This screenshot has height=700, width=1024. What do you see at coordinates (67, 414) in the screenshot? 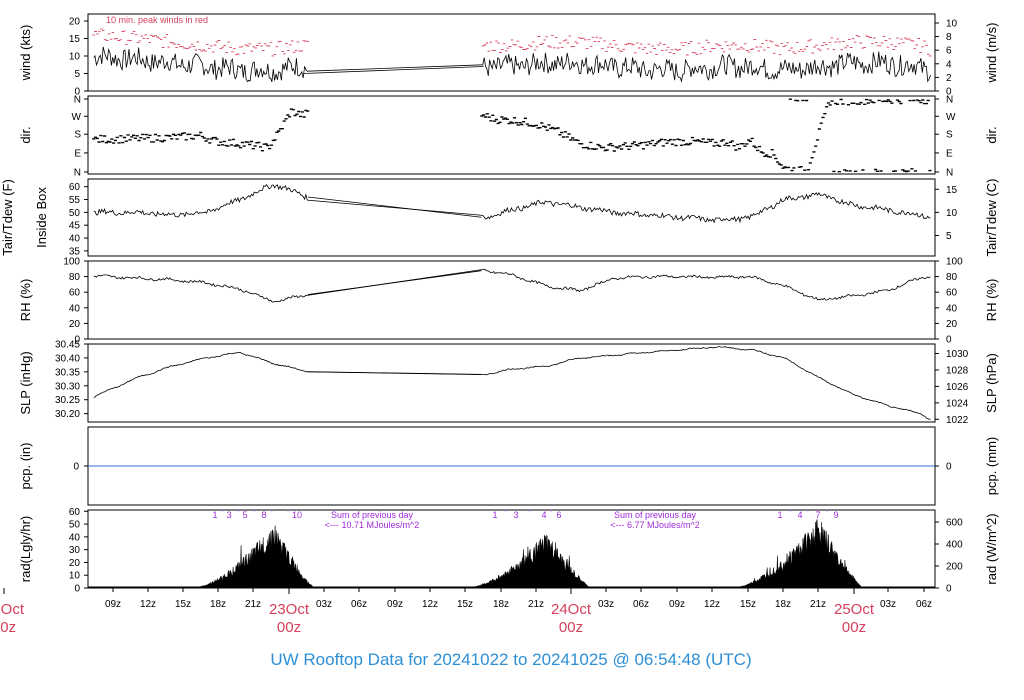
I see `ytick-label: 30.20` at bounding box center [67, 414].